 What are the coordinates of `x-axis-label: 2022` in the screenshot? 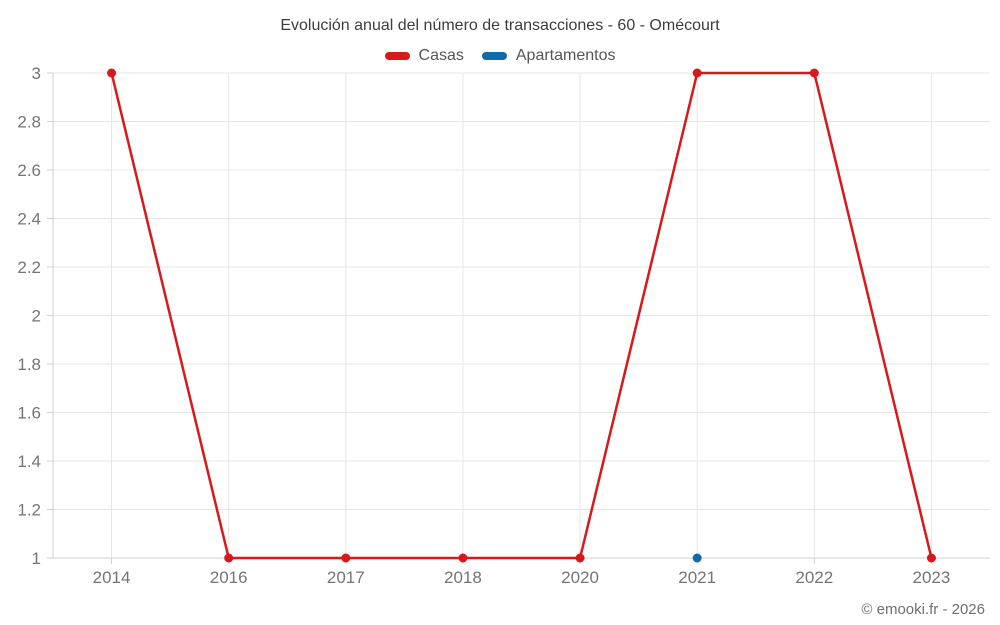 It's located at (814, 577).